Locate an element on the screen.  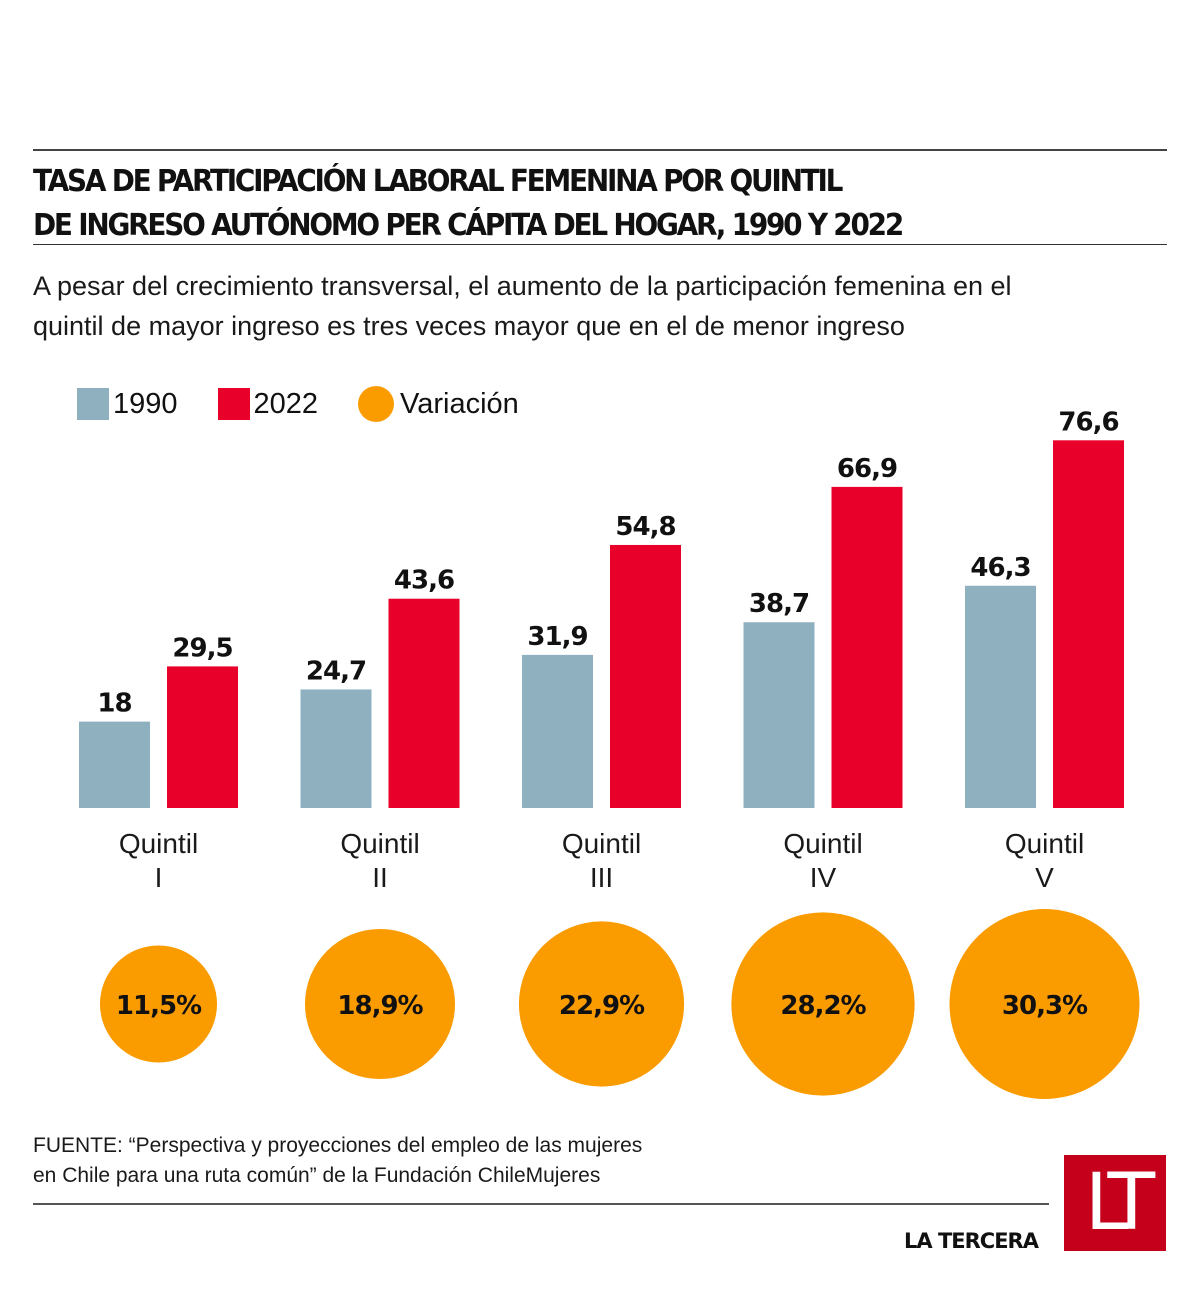
legend-item-2022: 2022 is located at coordinates (268, 404).